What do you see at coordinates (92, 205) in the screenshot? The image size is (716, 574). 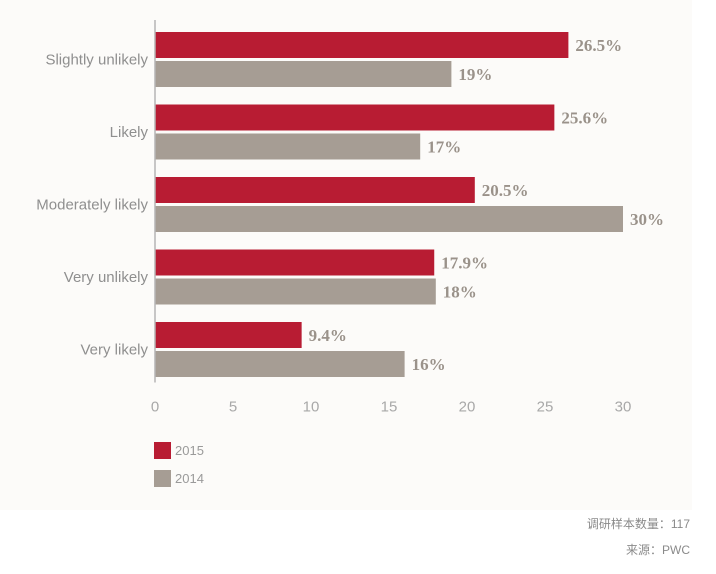 I see `category-label-moderately-likely: Moderately likely` at bounding box center [92, 205].